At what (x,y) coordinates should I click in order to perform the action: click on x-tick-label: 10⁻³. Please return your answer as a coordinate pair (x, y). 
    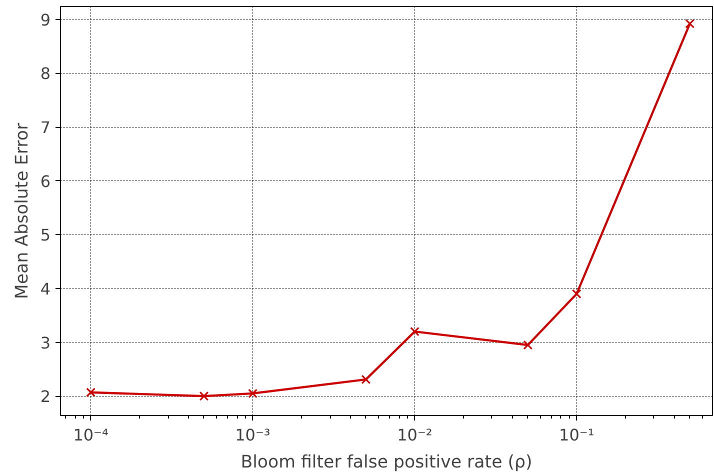
    Looking at the image, I should click on (252, 435).